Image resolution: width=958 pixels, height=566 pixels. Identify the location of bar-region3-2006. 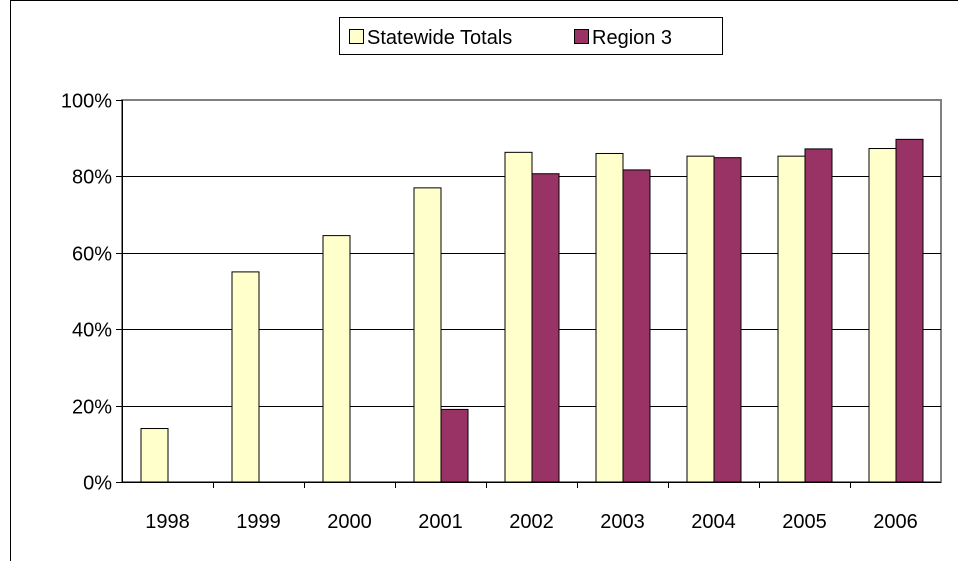
(909, 310).